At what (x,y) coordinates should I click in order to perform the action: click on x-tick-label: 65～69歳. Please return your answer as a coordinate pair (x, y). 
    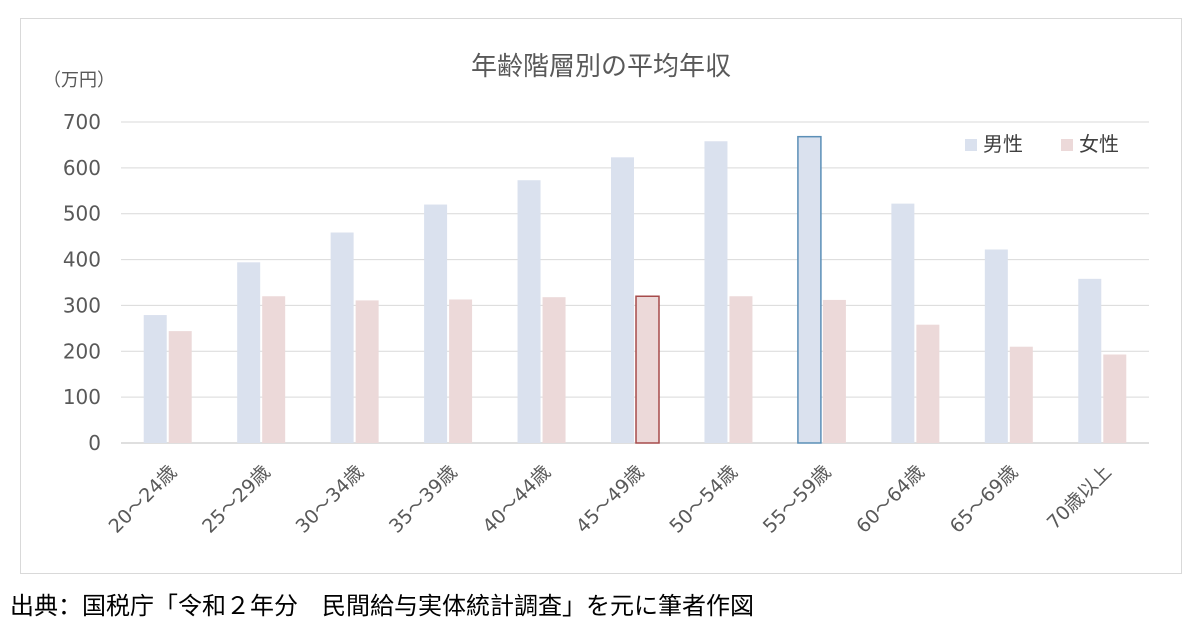
    Looking at the image, I should click on (984, 499).